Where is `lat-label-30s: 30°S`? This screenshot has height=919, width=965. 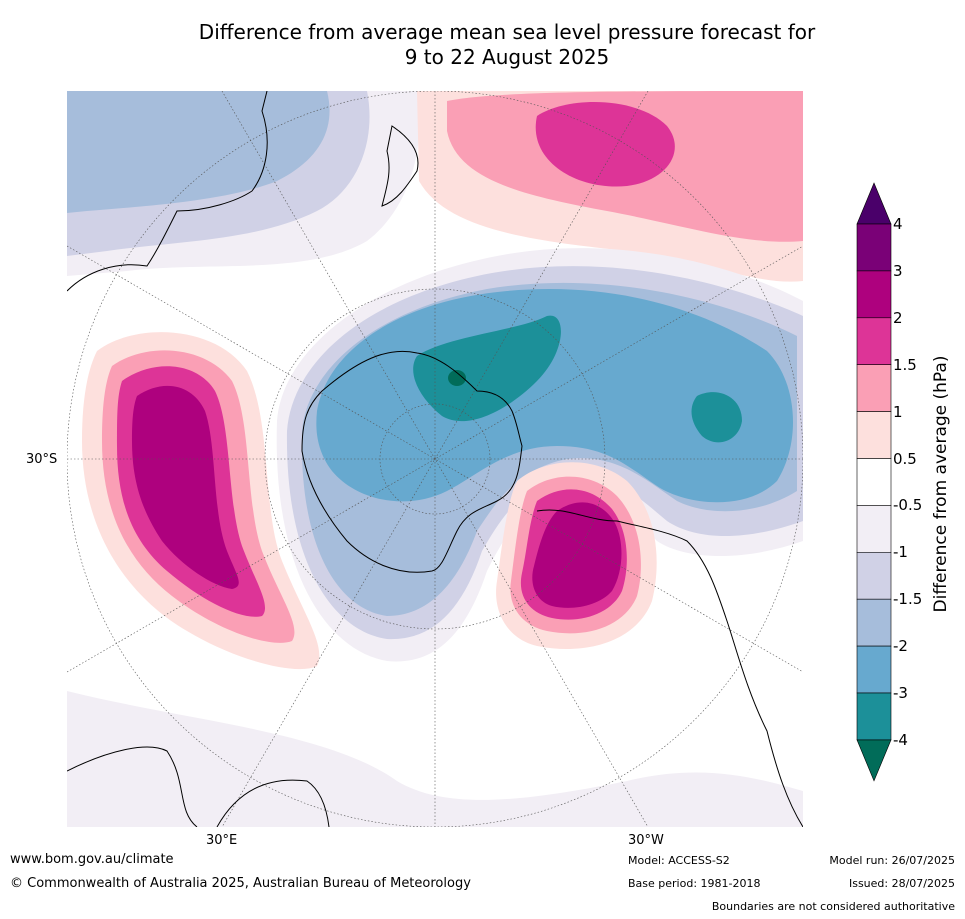 lat-label-30s: 30°S is located at coordinates (42, 459).